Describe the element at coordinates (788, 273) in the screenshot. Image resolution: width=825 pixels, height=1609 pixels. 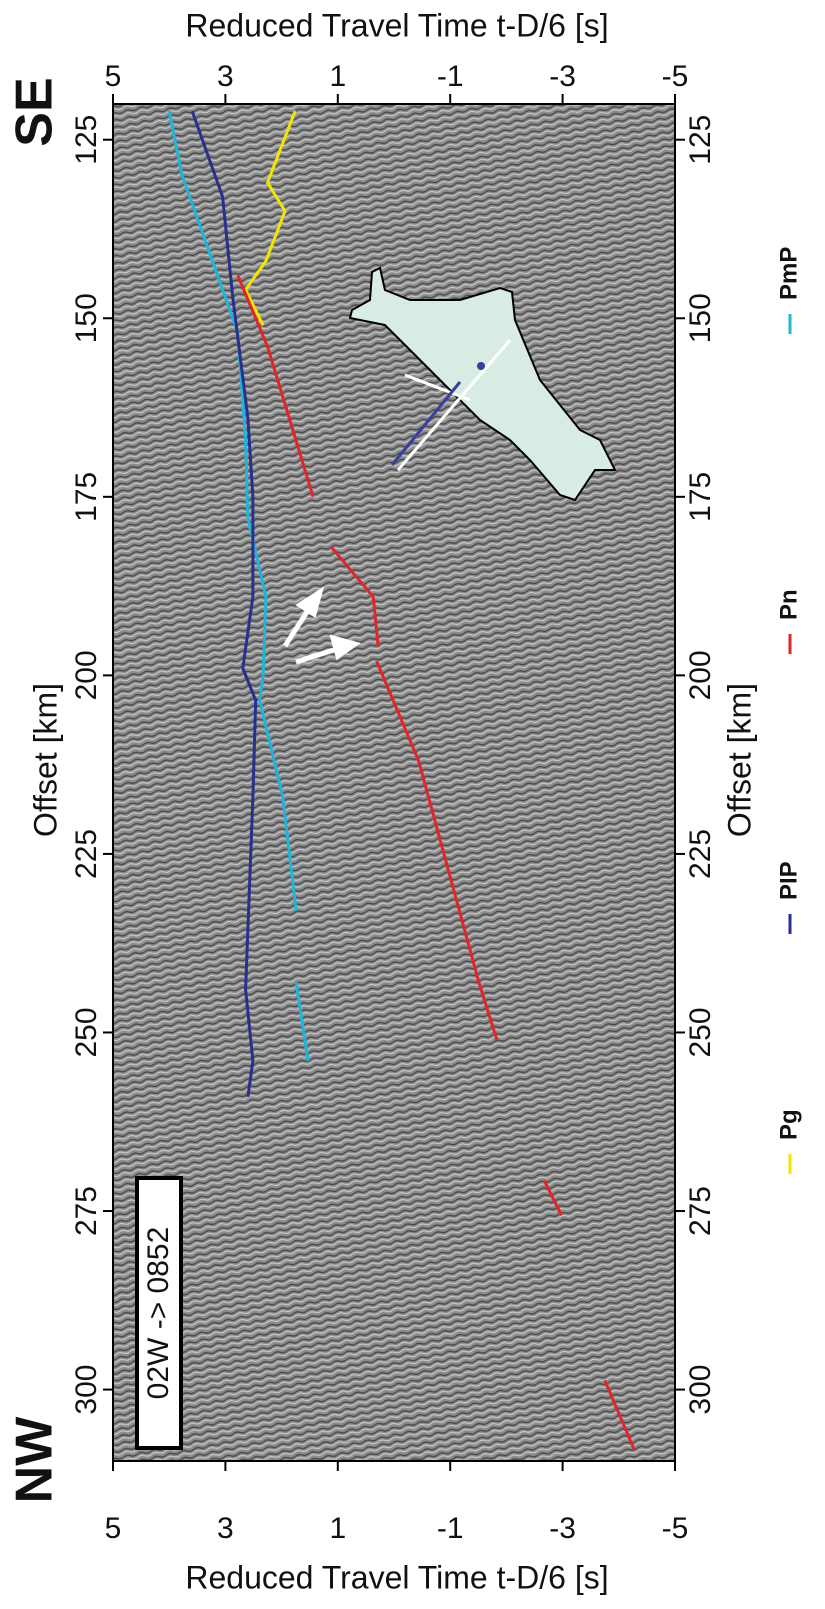
I see `legend-label: PmP` at that location.